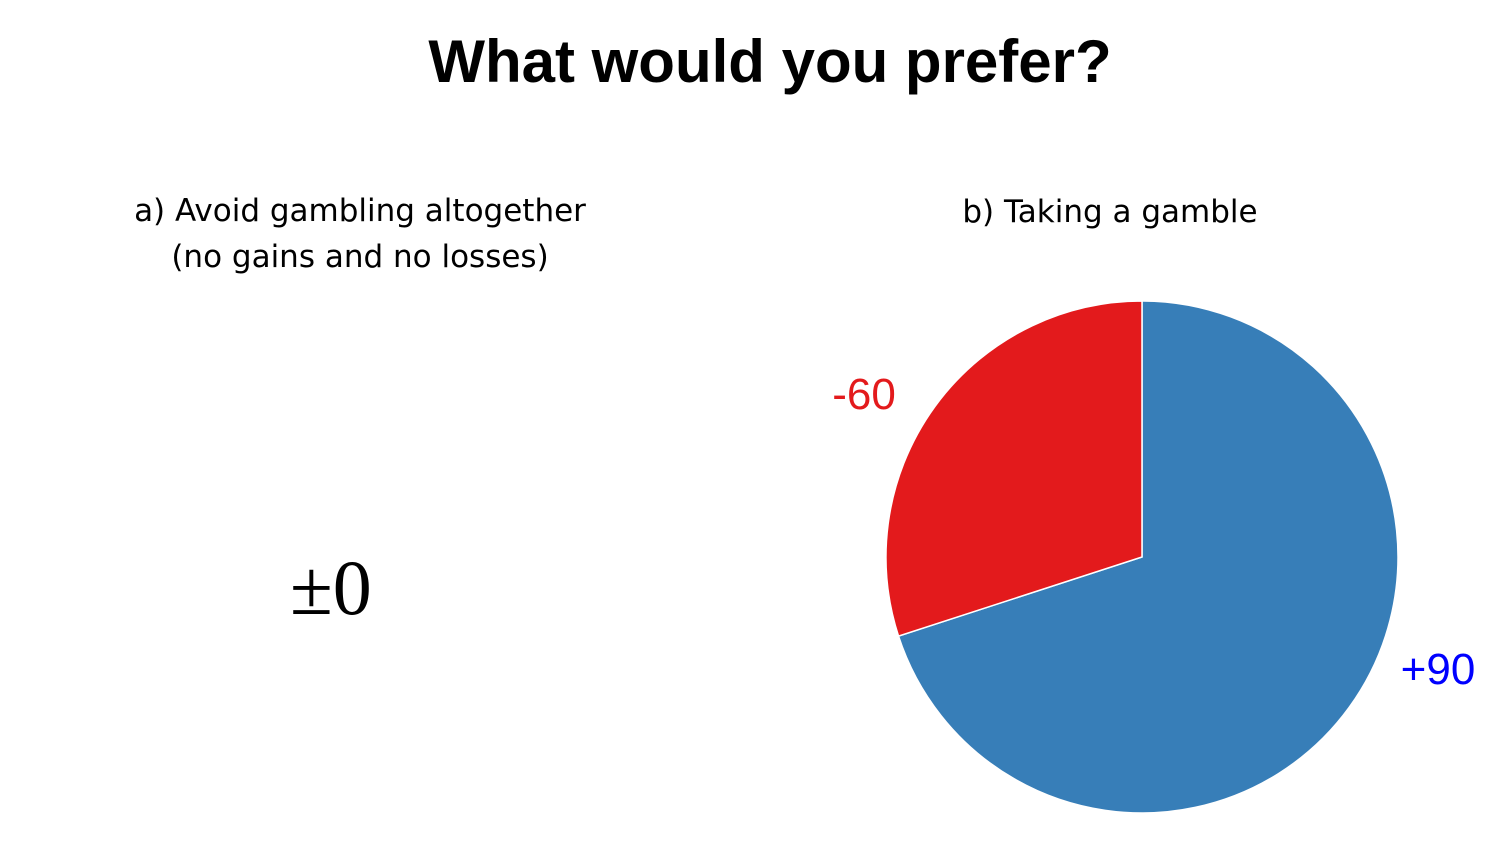 The image size is (1500, 844). I want to click on pie-label-gain: +90, so click(1438, 669).